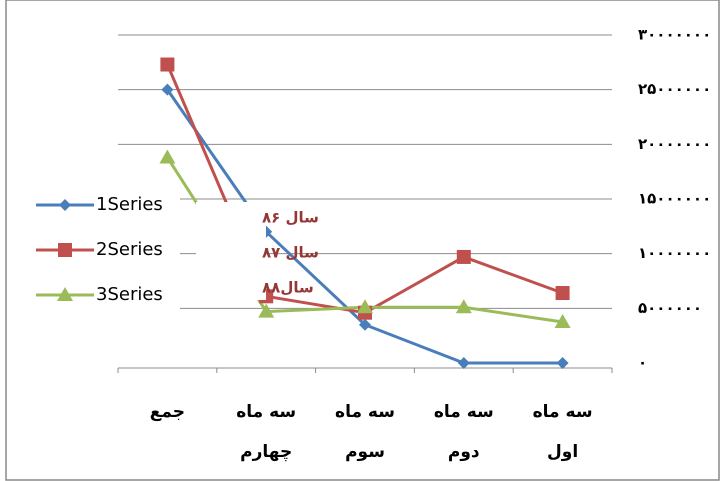 This screenshot has height=481, width=725. I want to click on annotation: سال۸۸, so click(288, 288).